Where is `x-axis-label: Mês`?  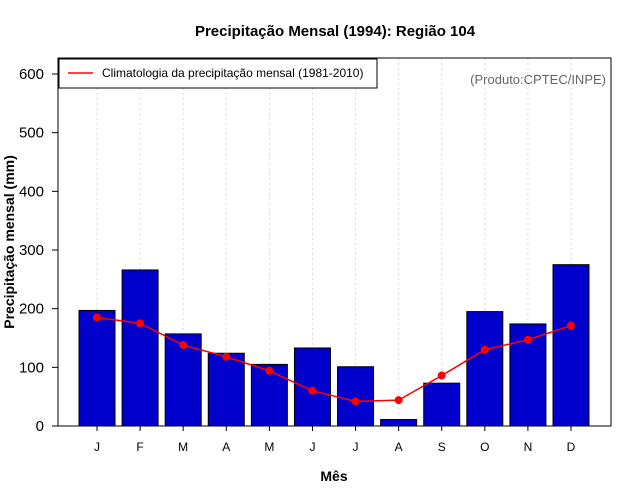
x-axis-label: Mês is located at coordinates (333, 476).